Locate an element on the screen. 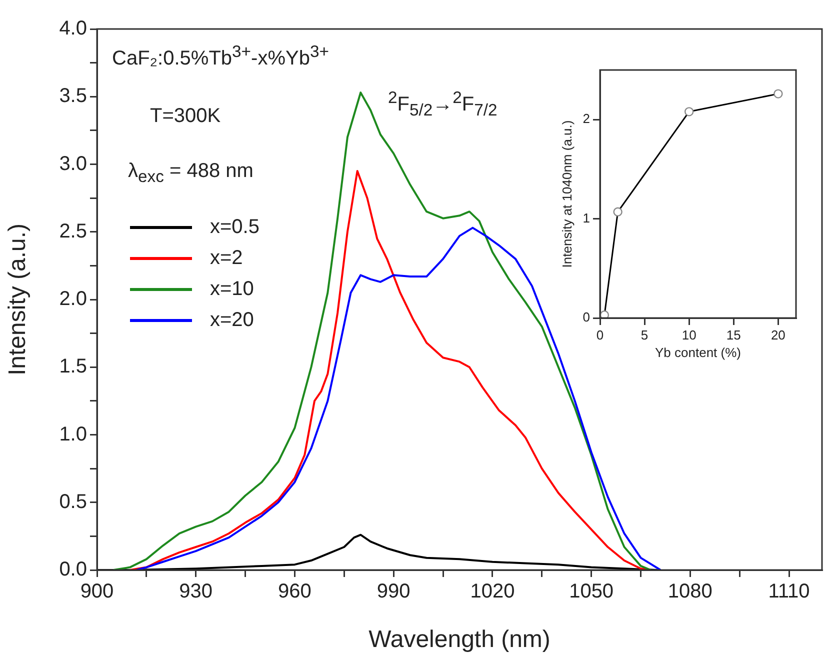  y-tick-label: 1.5 is located at coordinates (73, 367).